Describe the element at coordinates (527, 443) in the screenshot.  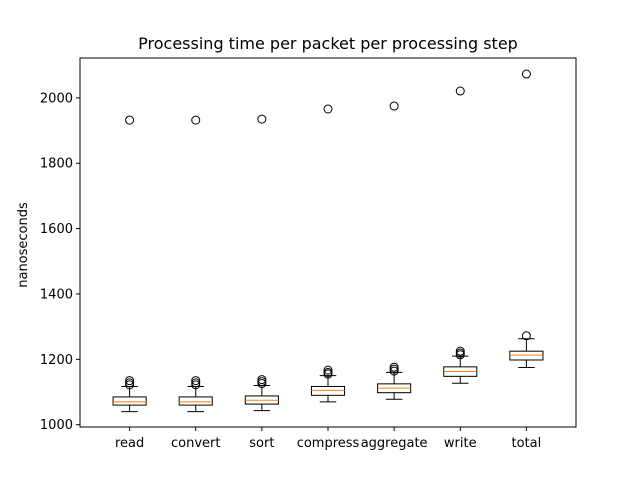
I see `x-tick-label: total` at that location.